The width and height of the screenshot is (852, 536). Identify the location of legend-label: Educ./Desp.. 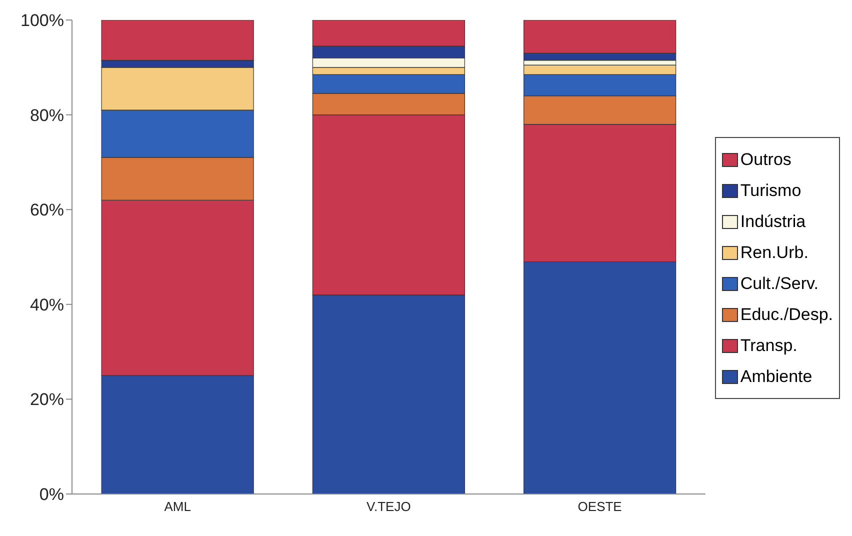
(786, 314).